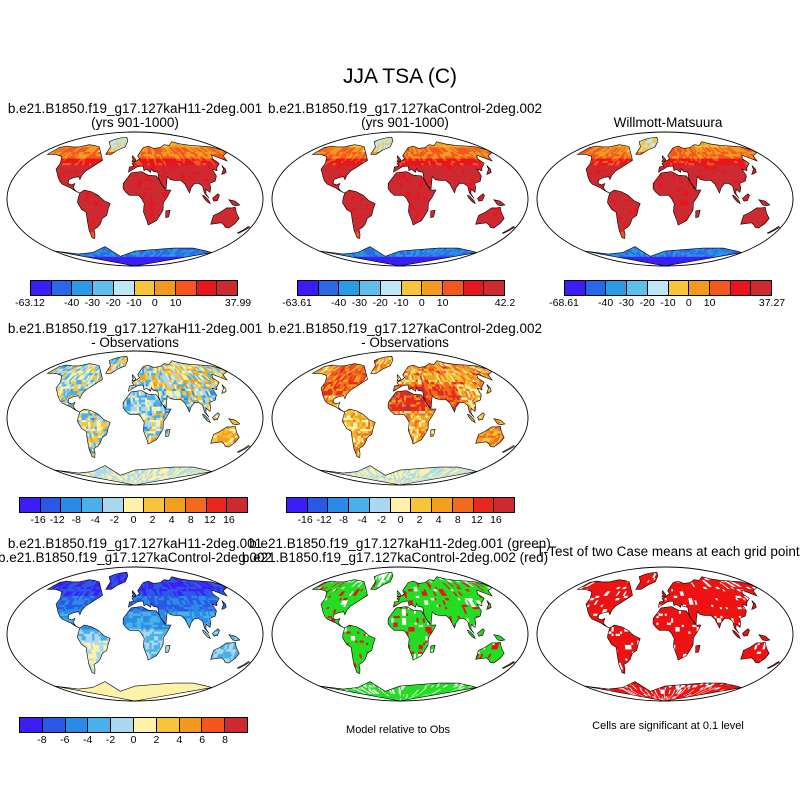 This screenshot has width=800, height=800. Describe the element at coordinates (405, 123) in the screenshot. I see `panel-2-title-line-2: (yrs 901-1000)` at that location.